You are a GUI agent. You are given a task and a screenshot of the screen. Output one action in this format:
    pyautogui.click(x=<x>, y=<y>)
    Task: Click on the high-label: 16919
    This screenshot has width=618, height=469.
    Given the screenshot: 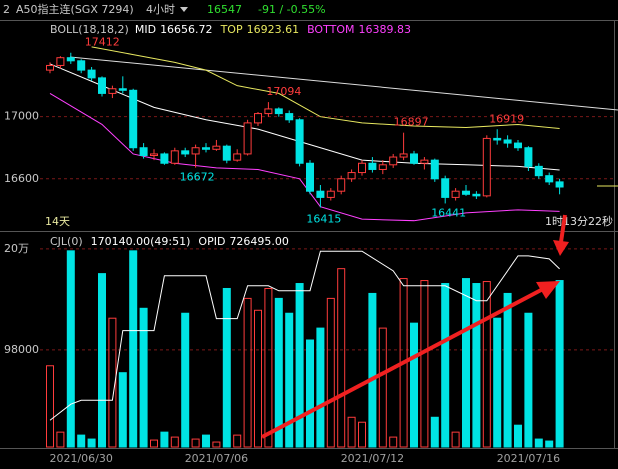 What is the action you would take?
    pyautogui.click(x=506, y=118)
    